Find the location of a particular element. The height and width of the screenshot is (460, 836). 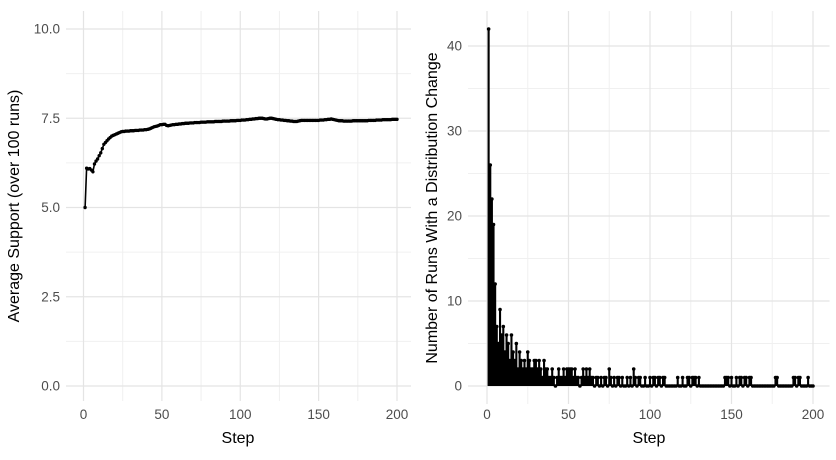

y-tick-label: 5.0 is located at coordinates (50, 207).